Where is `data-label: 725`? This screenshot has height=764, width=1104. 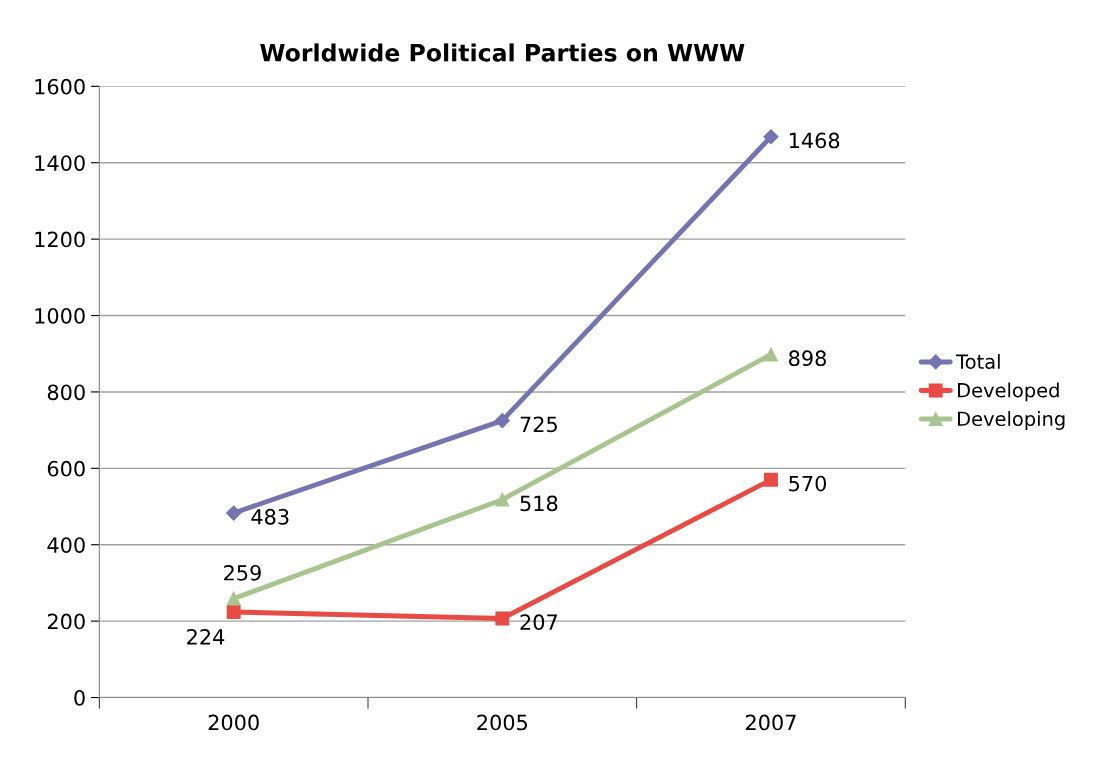
data-label: 725 is located at coordinates (538, 424).